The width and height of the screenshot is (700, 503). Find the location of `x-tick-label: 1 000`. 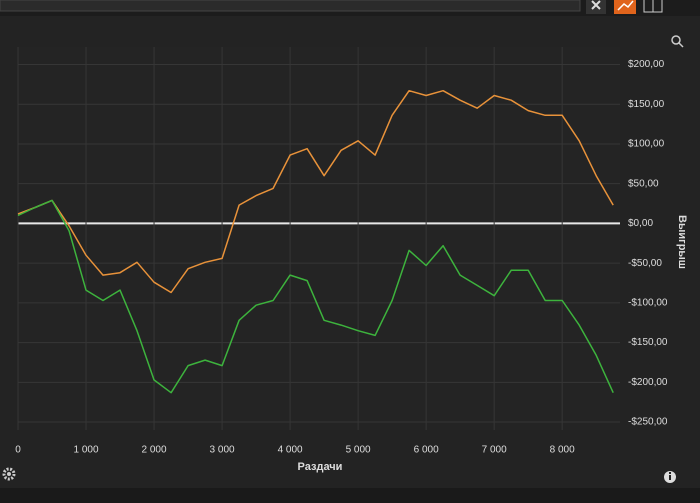

x-tick-label: 1 000 is located at coordinates (86, 450).